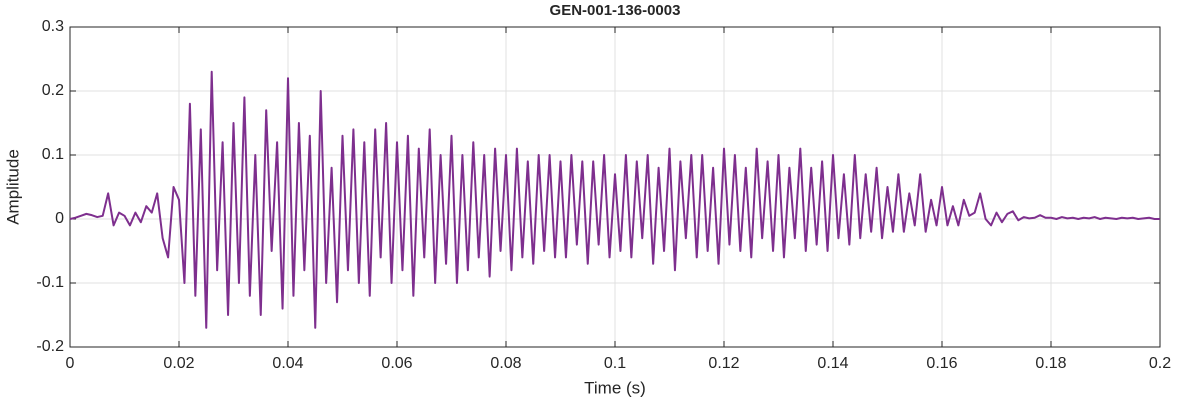 The height and width of the screenshot is (404, 1177). Describe the element at coordinates (59, 218) in the screenshot. I see `y-tick-label: 0` at that location.